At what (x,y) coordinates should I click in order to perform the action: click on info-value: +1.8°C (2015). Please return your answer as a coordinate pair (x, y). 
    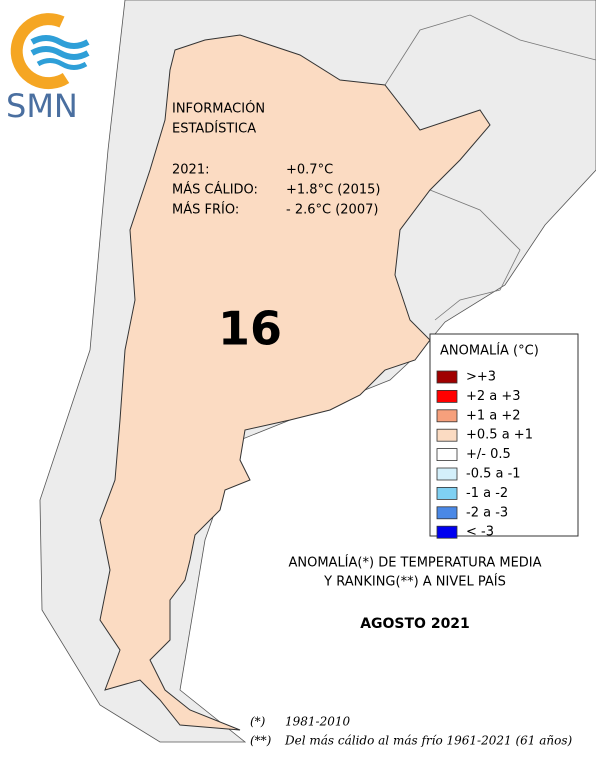
    Looking at the image, I should click on (333, 190).